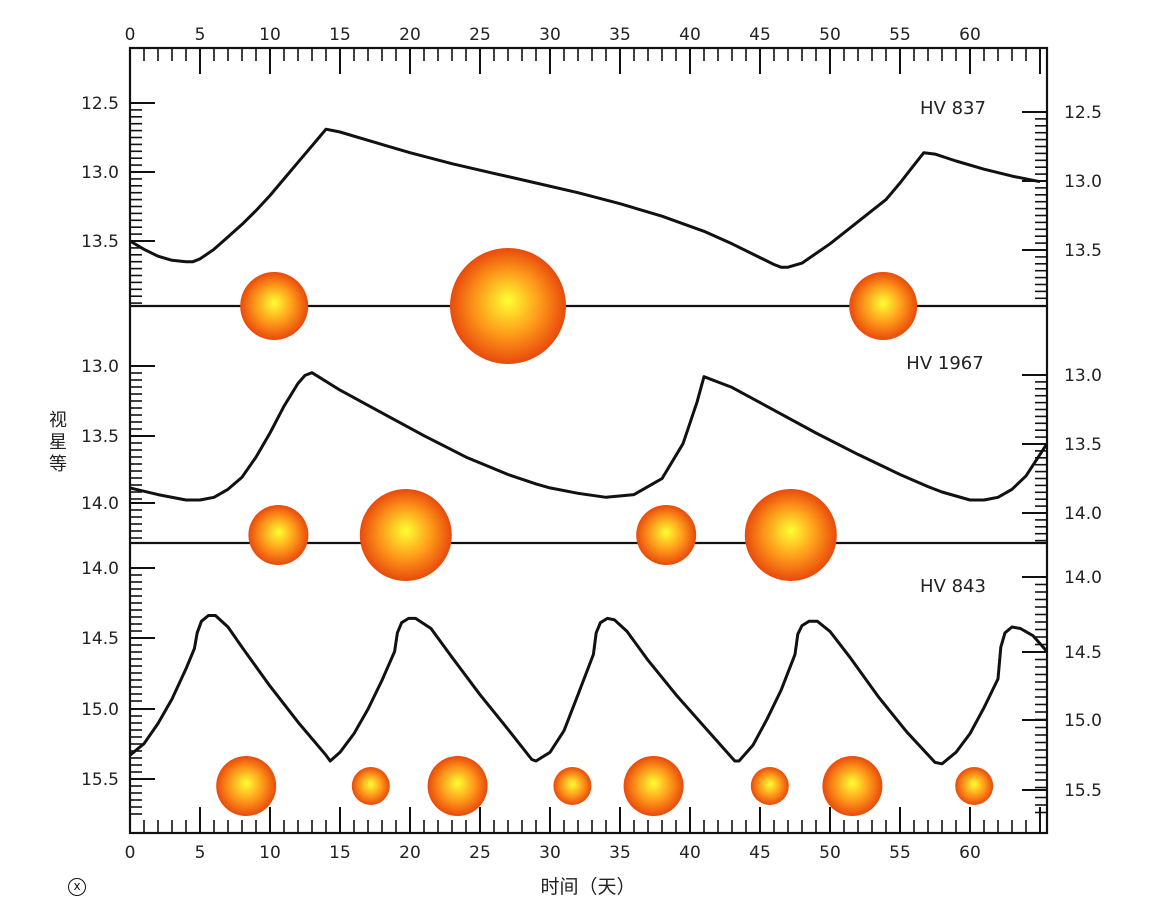  Describe the element at coordinates (953, 108) in the screenshot. I see `panel-name-label: HV 837` at that location.